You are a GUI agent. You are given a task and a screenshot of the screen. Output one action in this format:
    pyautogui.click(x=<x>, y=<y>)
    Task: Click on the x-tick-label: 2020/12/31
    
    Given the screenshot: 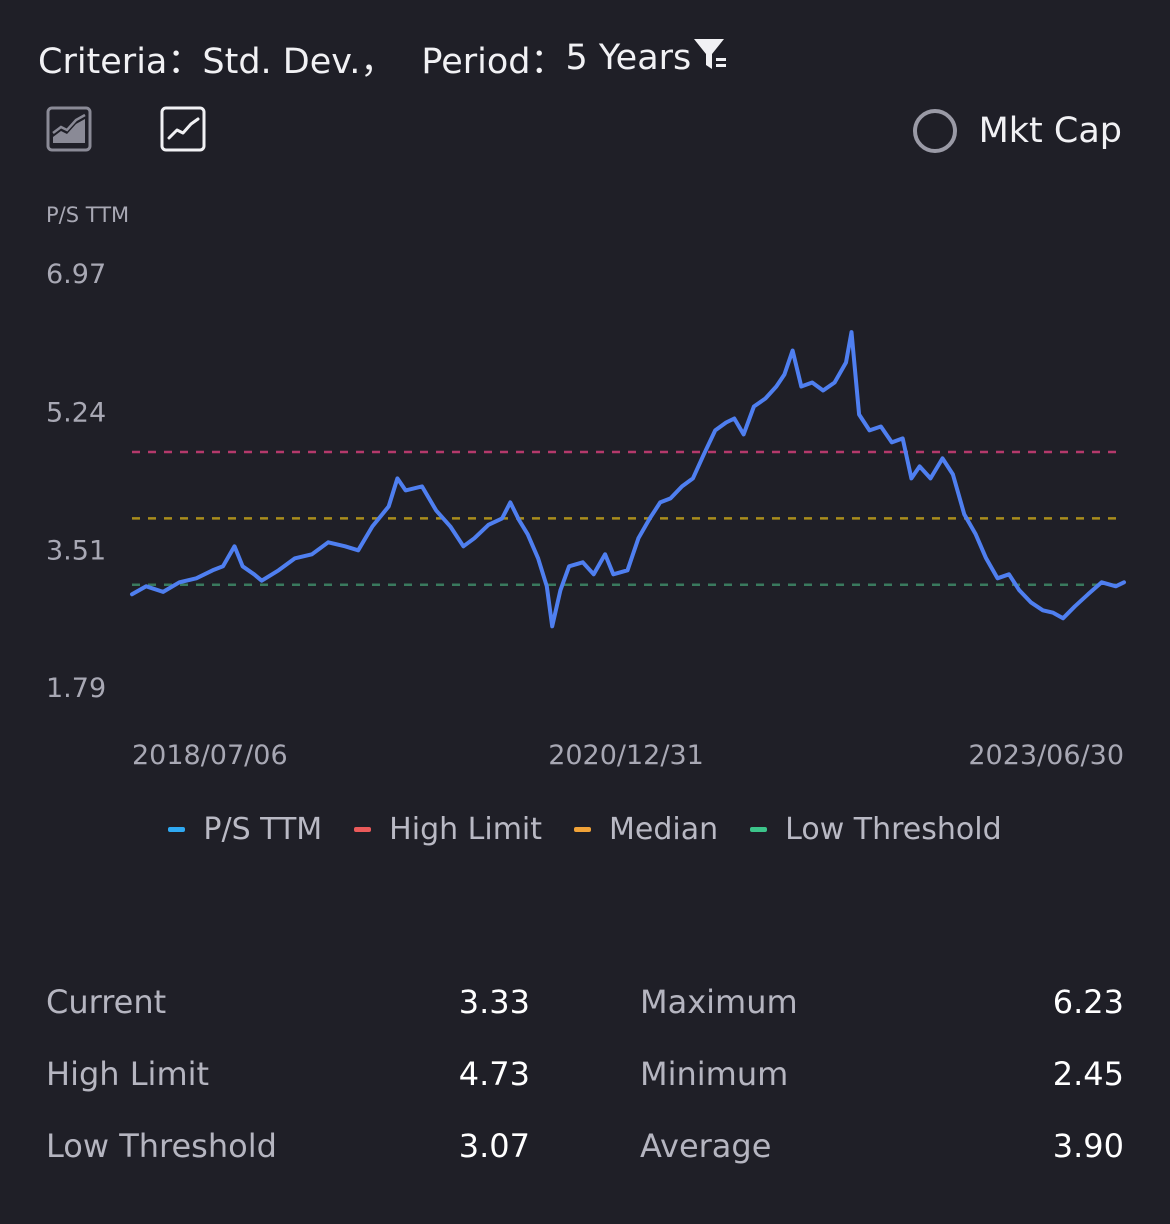 What is the action you would take?
    pyautogui.click(x=626, y=755)
    